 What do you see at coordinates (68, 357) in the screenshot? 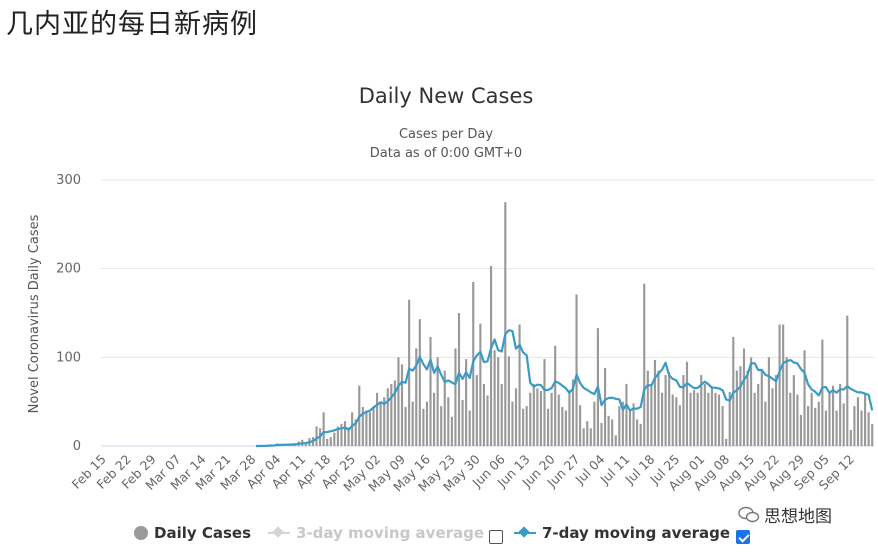
I see `y-tick-label: 100` at bounding box center [68, 357].